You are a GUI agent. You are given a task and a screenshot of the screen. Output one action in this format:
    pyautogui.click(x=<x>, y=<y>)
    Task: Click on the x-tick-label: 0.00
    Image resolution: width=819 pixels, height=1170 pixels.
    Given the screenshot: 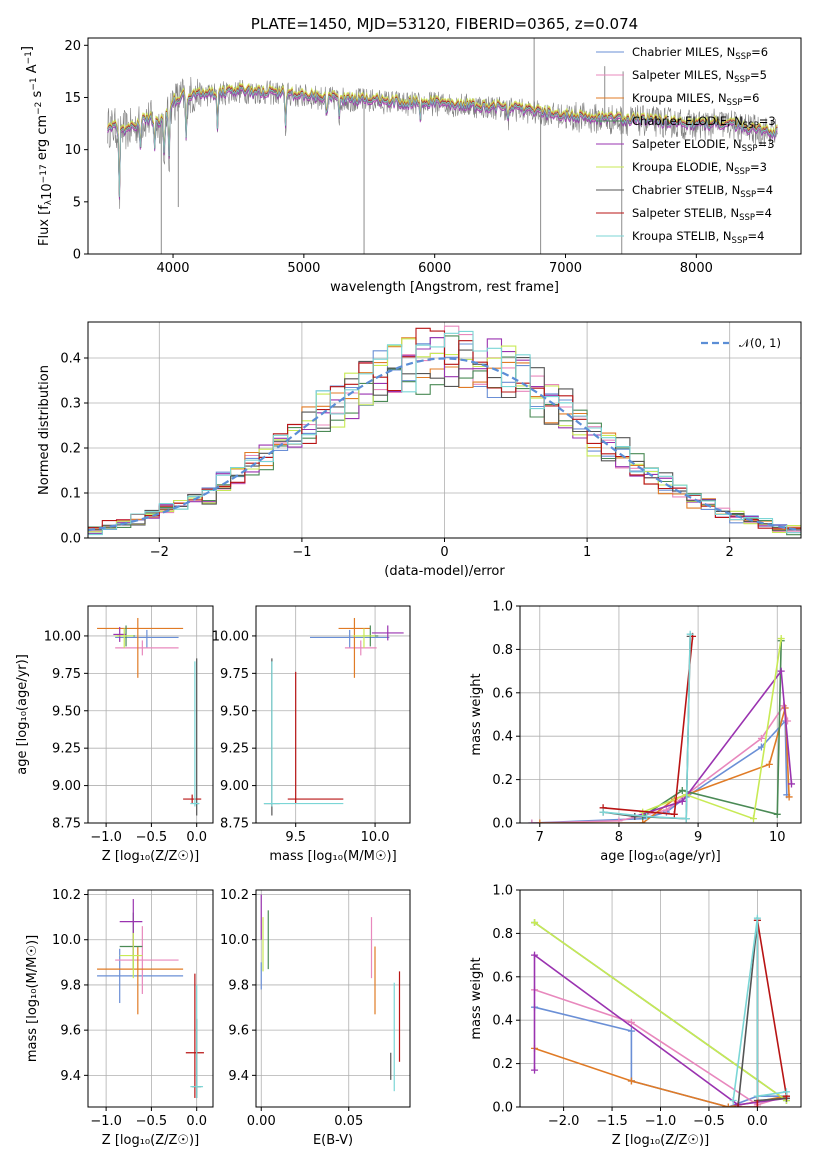 What is the action you would take?
    pyautogui.click(x=261, y=1121)
    